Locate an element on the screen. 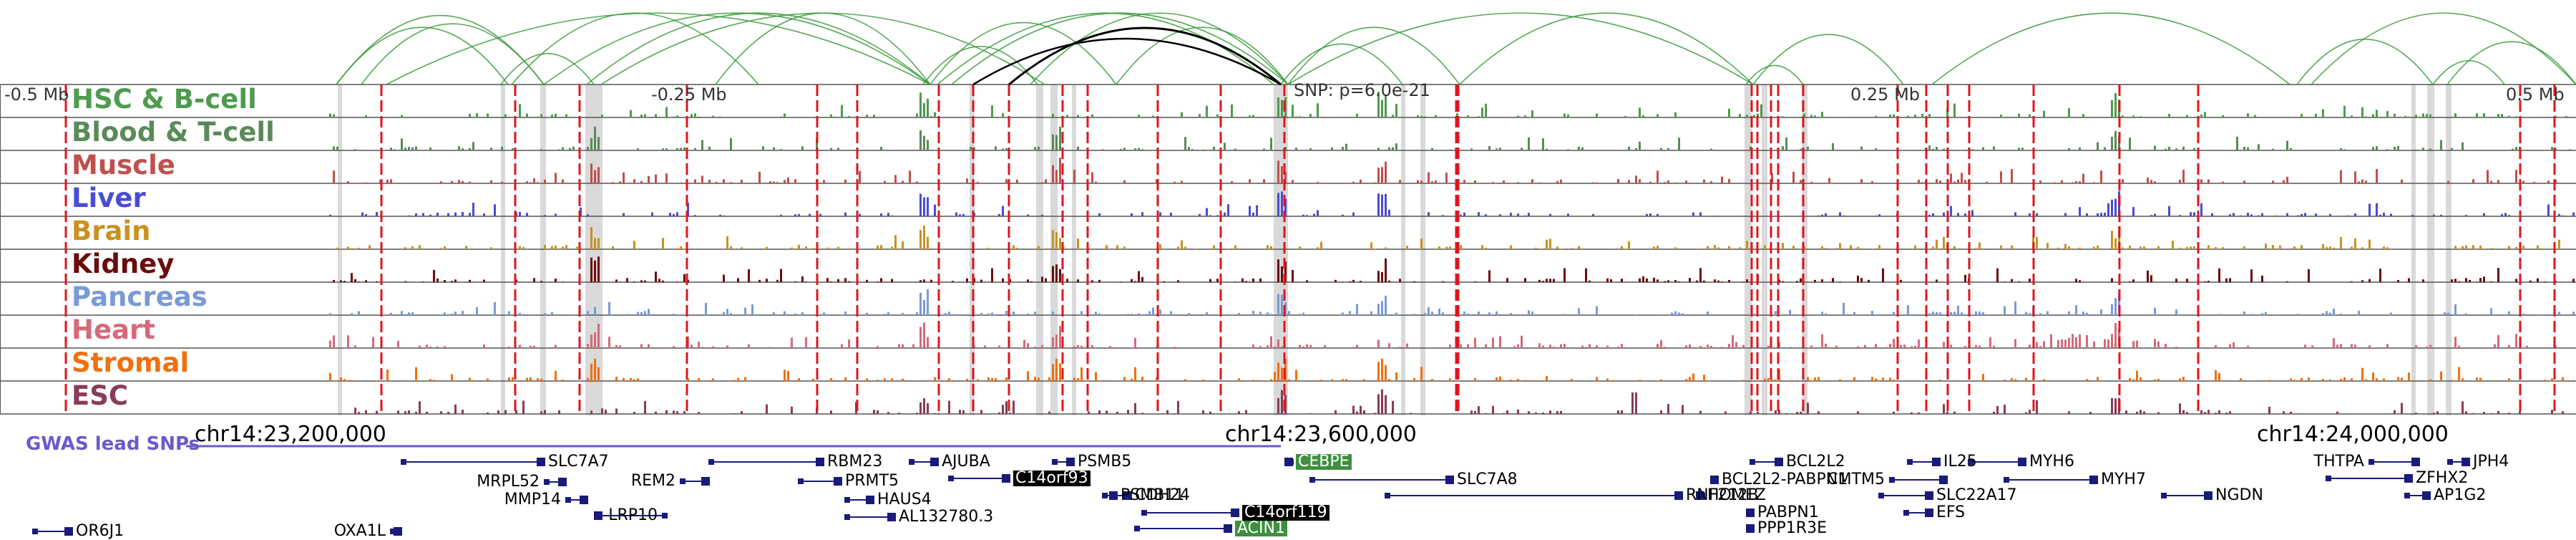  gene-label: AL132780.3 is located at coordinates (946, 517).